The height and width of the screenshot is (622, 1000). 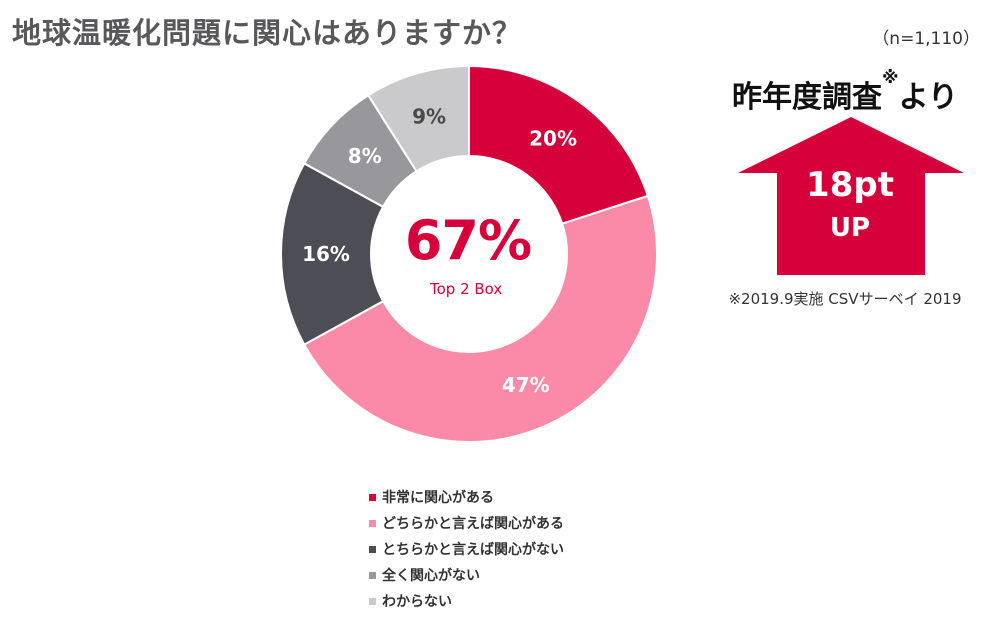 I want to click on comparison-heading-suffix: より, so click(x=928, y=97).